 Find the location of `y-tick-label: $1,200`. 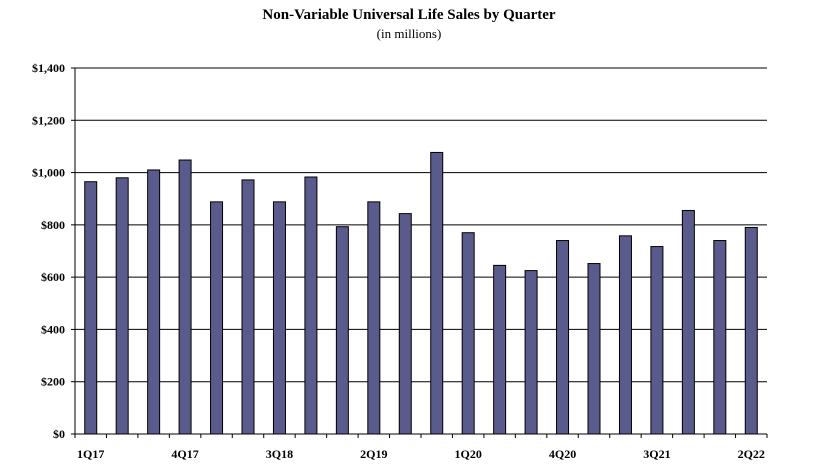

y-tick-label: $1,200 is located at coordinates (48, 120).